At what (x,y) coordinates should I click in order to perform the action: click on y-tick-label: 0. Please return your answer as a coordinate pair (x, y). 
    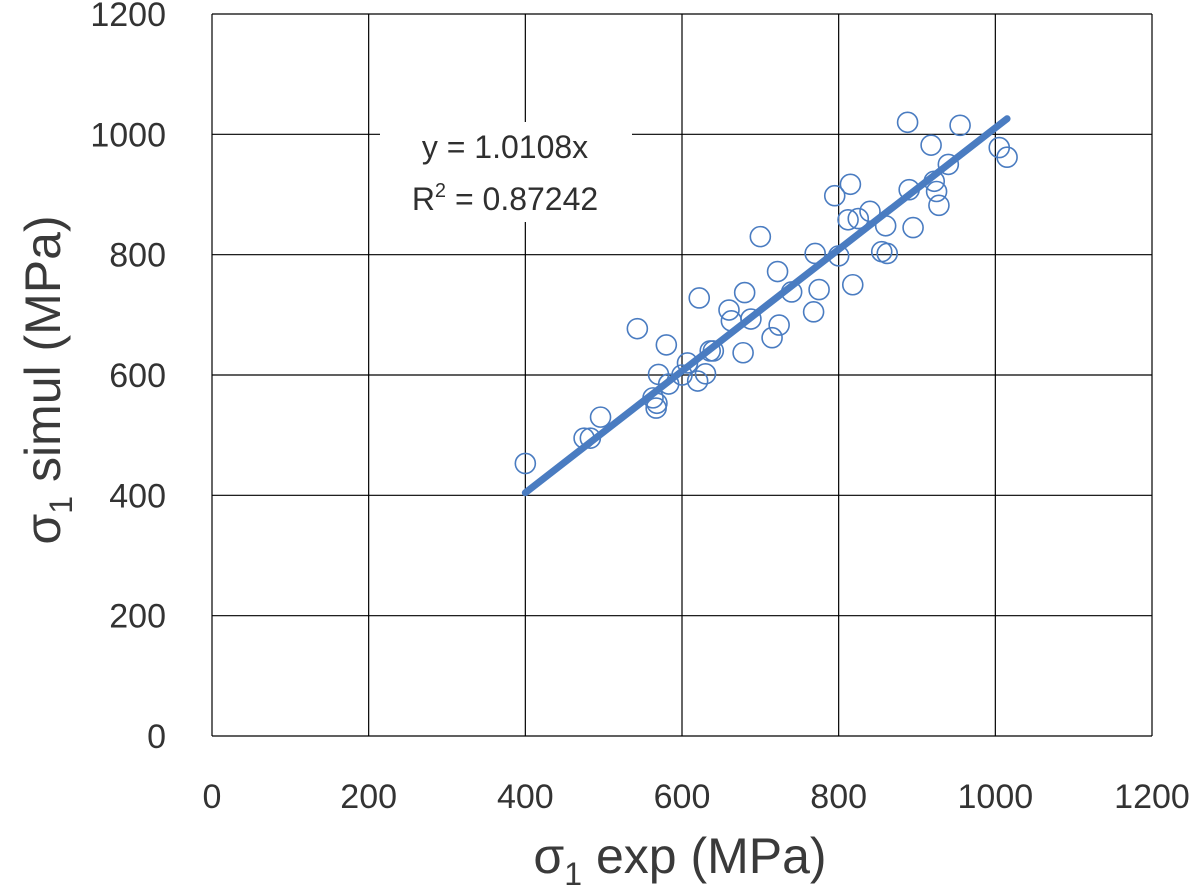
    Looking at the image, I should click on (156, 737).